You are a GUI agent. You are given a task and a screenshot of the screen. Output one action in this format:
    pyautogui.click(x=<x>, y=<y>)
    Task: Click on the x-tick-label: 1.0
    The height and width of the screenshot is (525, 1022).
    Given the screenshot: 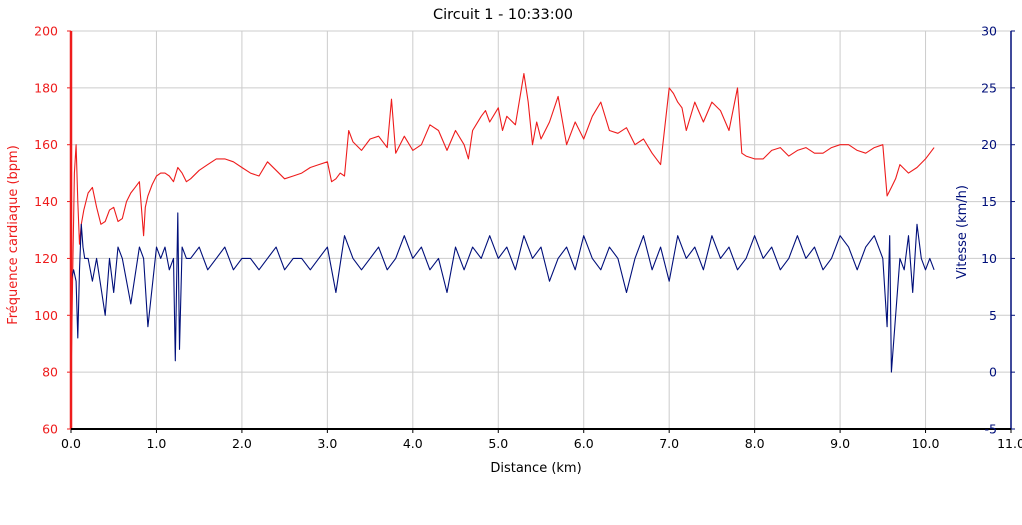 What is the action you would take?
    pyautogui.click(x=157, y=443)
    